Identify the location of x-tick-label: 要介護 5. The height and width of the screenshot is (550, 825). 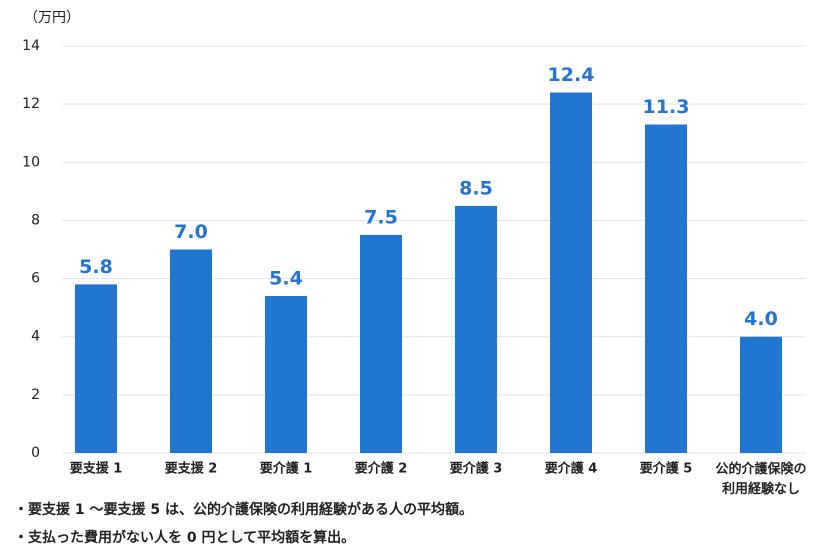
(666, 469).